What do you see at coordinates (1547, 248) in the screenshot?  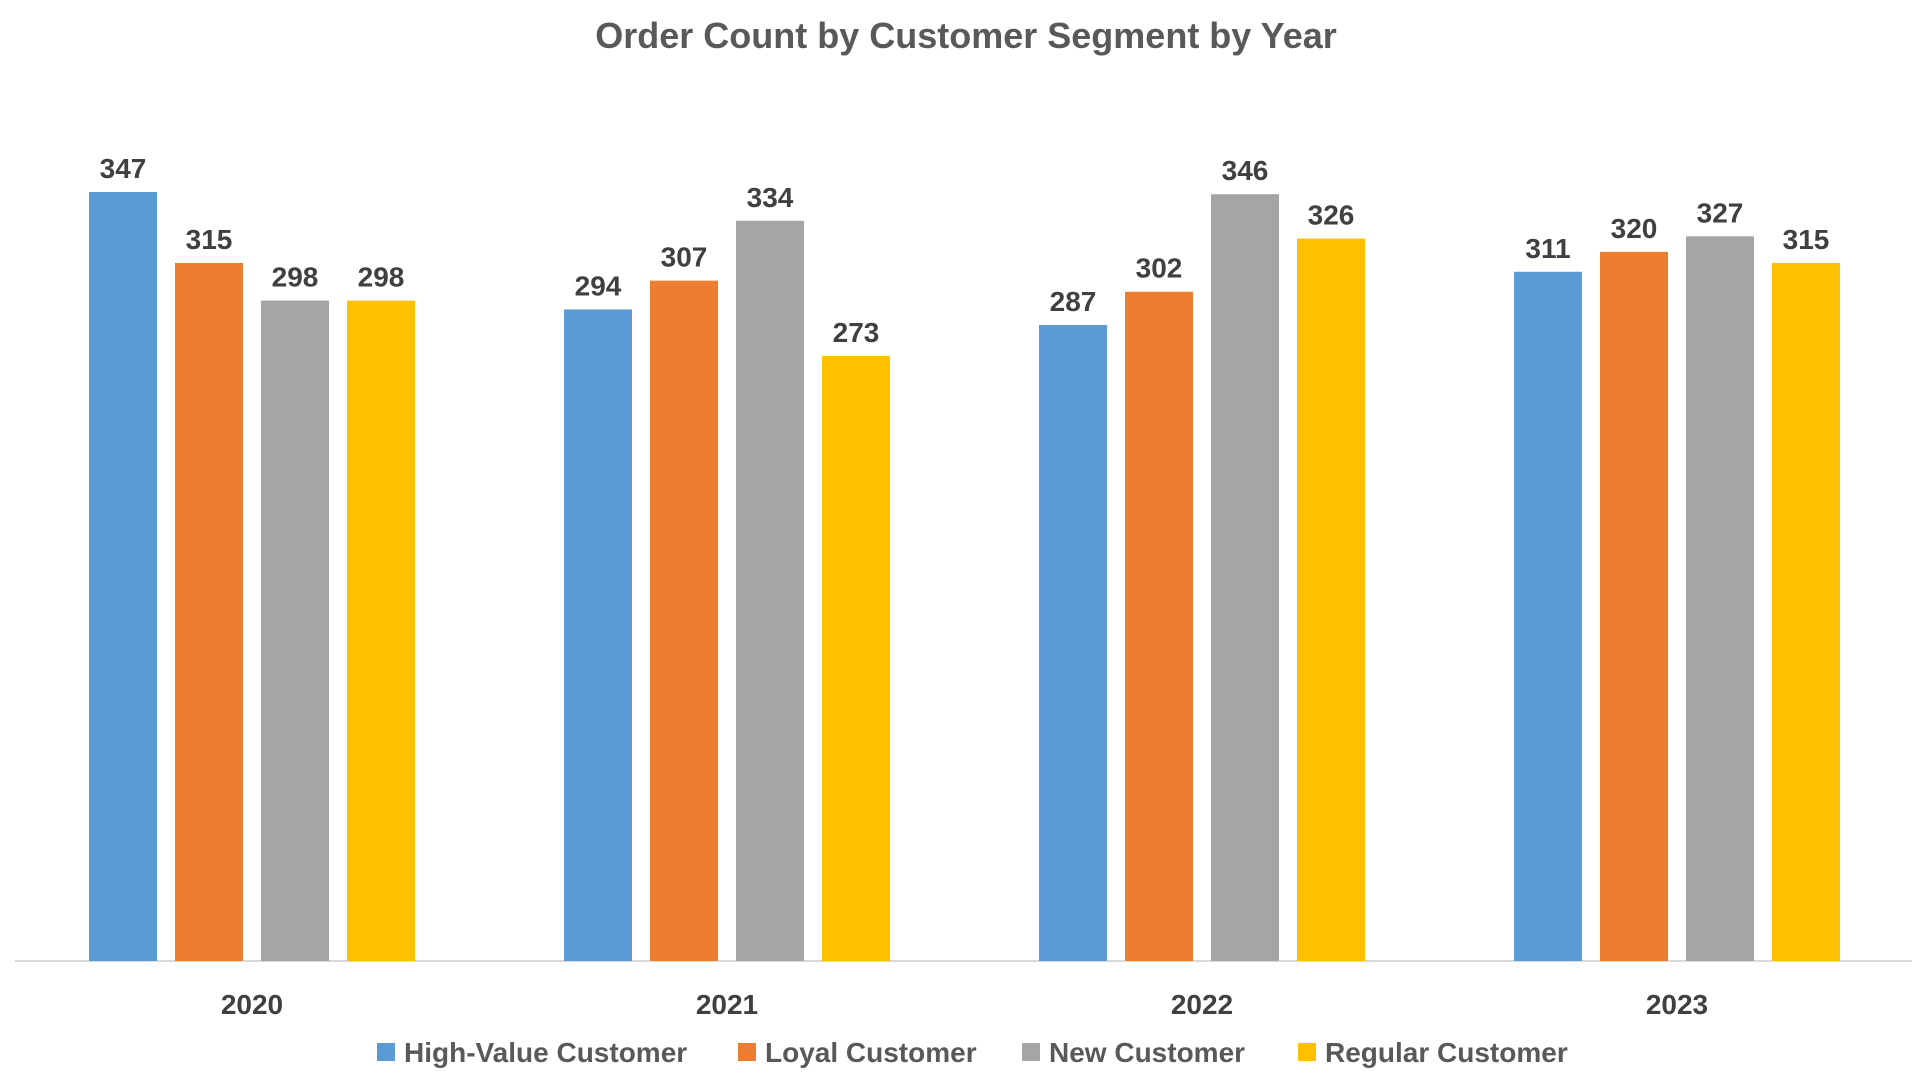 I see `data-label: 311` at bounding box center [1547, 248].